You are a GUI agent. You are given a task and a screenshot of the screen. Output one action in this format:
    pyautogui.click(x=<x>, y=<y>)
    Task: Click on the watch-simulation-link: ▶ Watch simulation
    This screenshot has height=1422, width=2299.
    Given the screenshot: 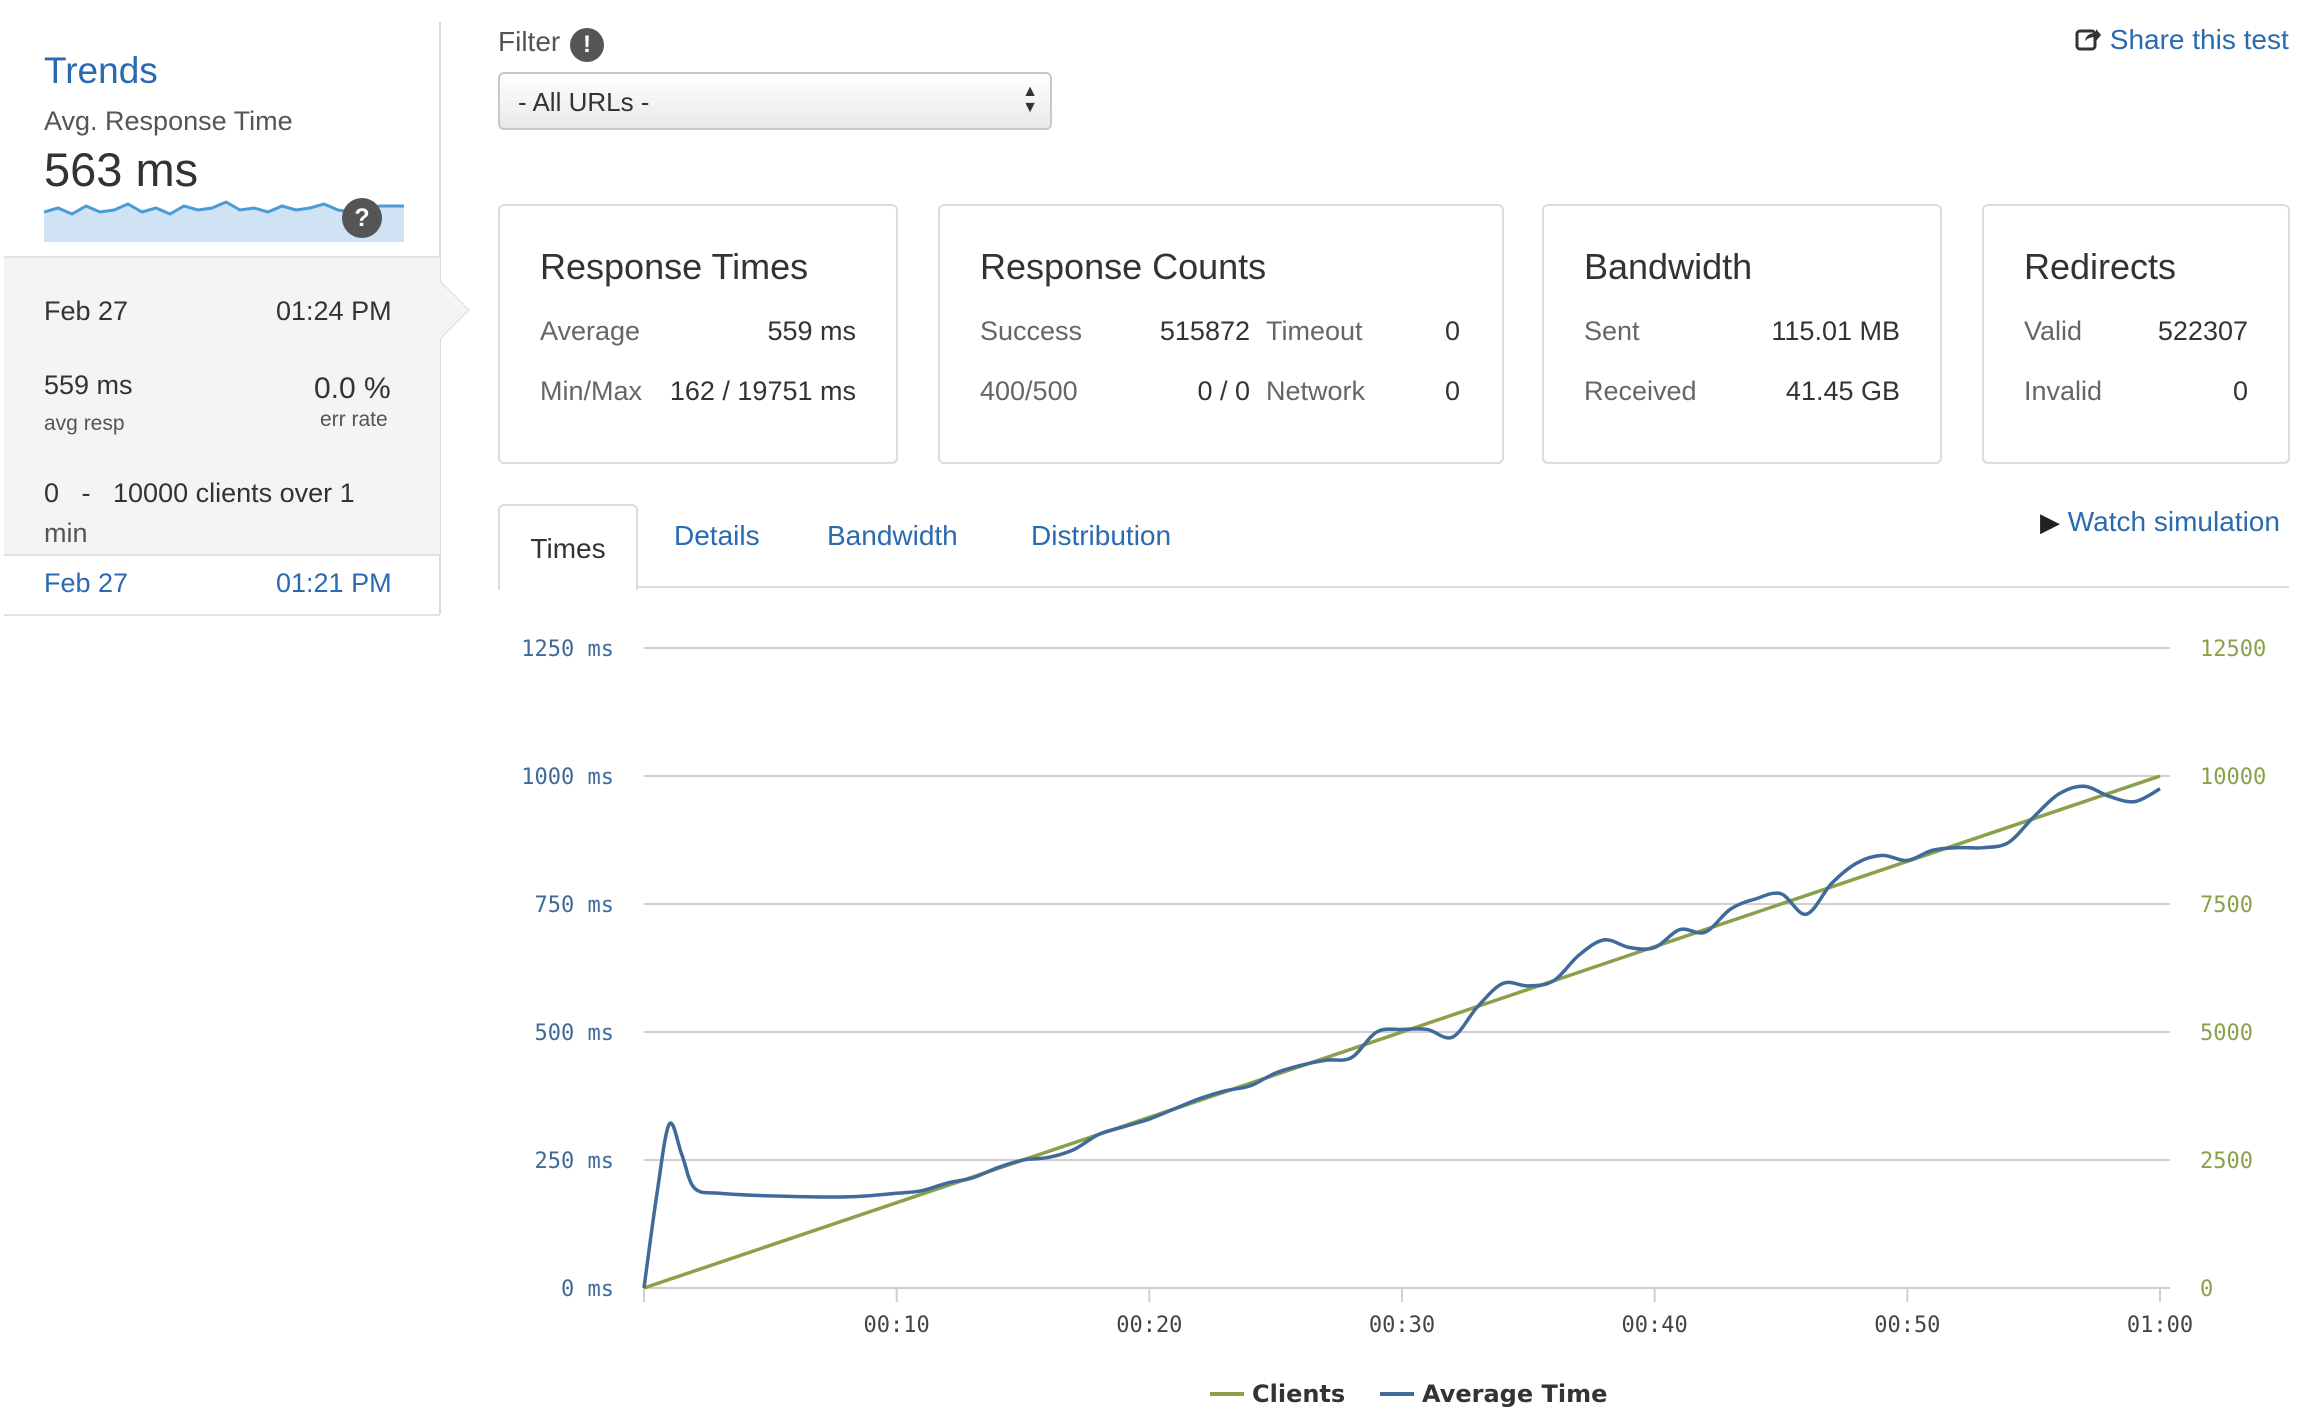 What is the action you would take?
    pyautogui.click(x=2160, y=522)
    